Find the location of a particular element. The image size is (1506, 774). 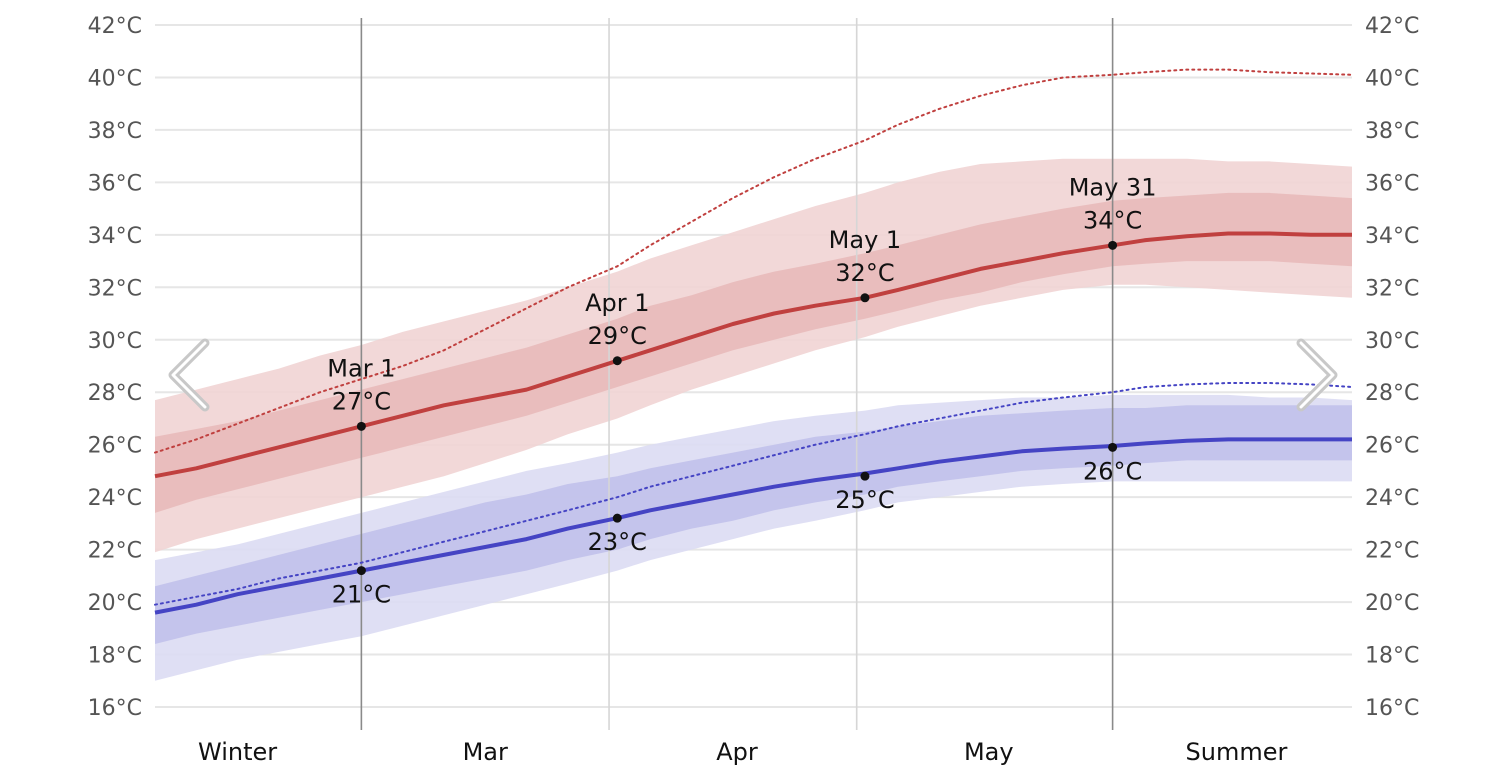

y-tick-left: 40°C is located at coordinates (115, 78).